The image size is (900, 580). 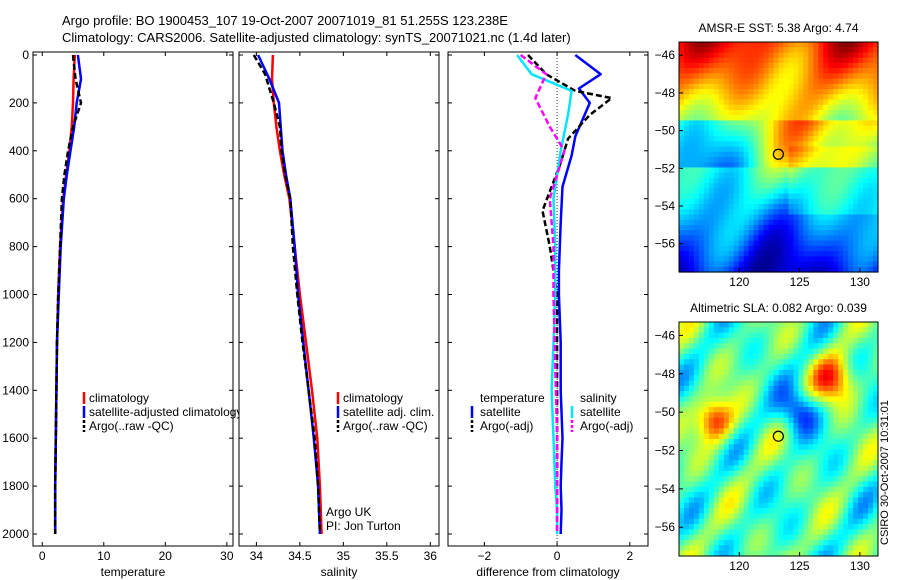 What do you see at coordinates (542, 294) in the screenshot?
I see `series-line-magenta` at bounding box center [542, 294].